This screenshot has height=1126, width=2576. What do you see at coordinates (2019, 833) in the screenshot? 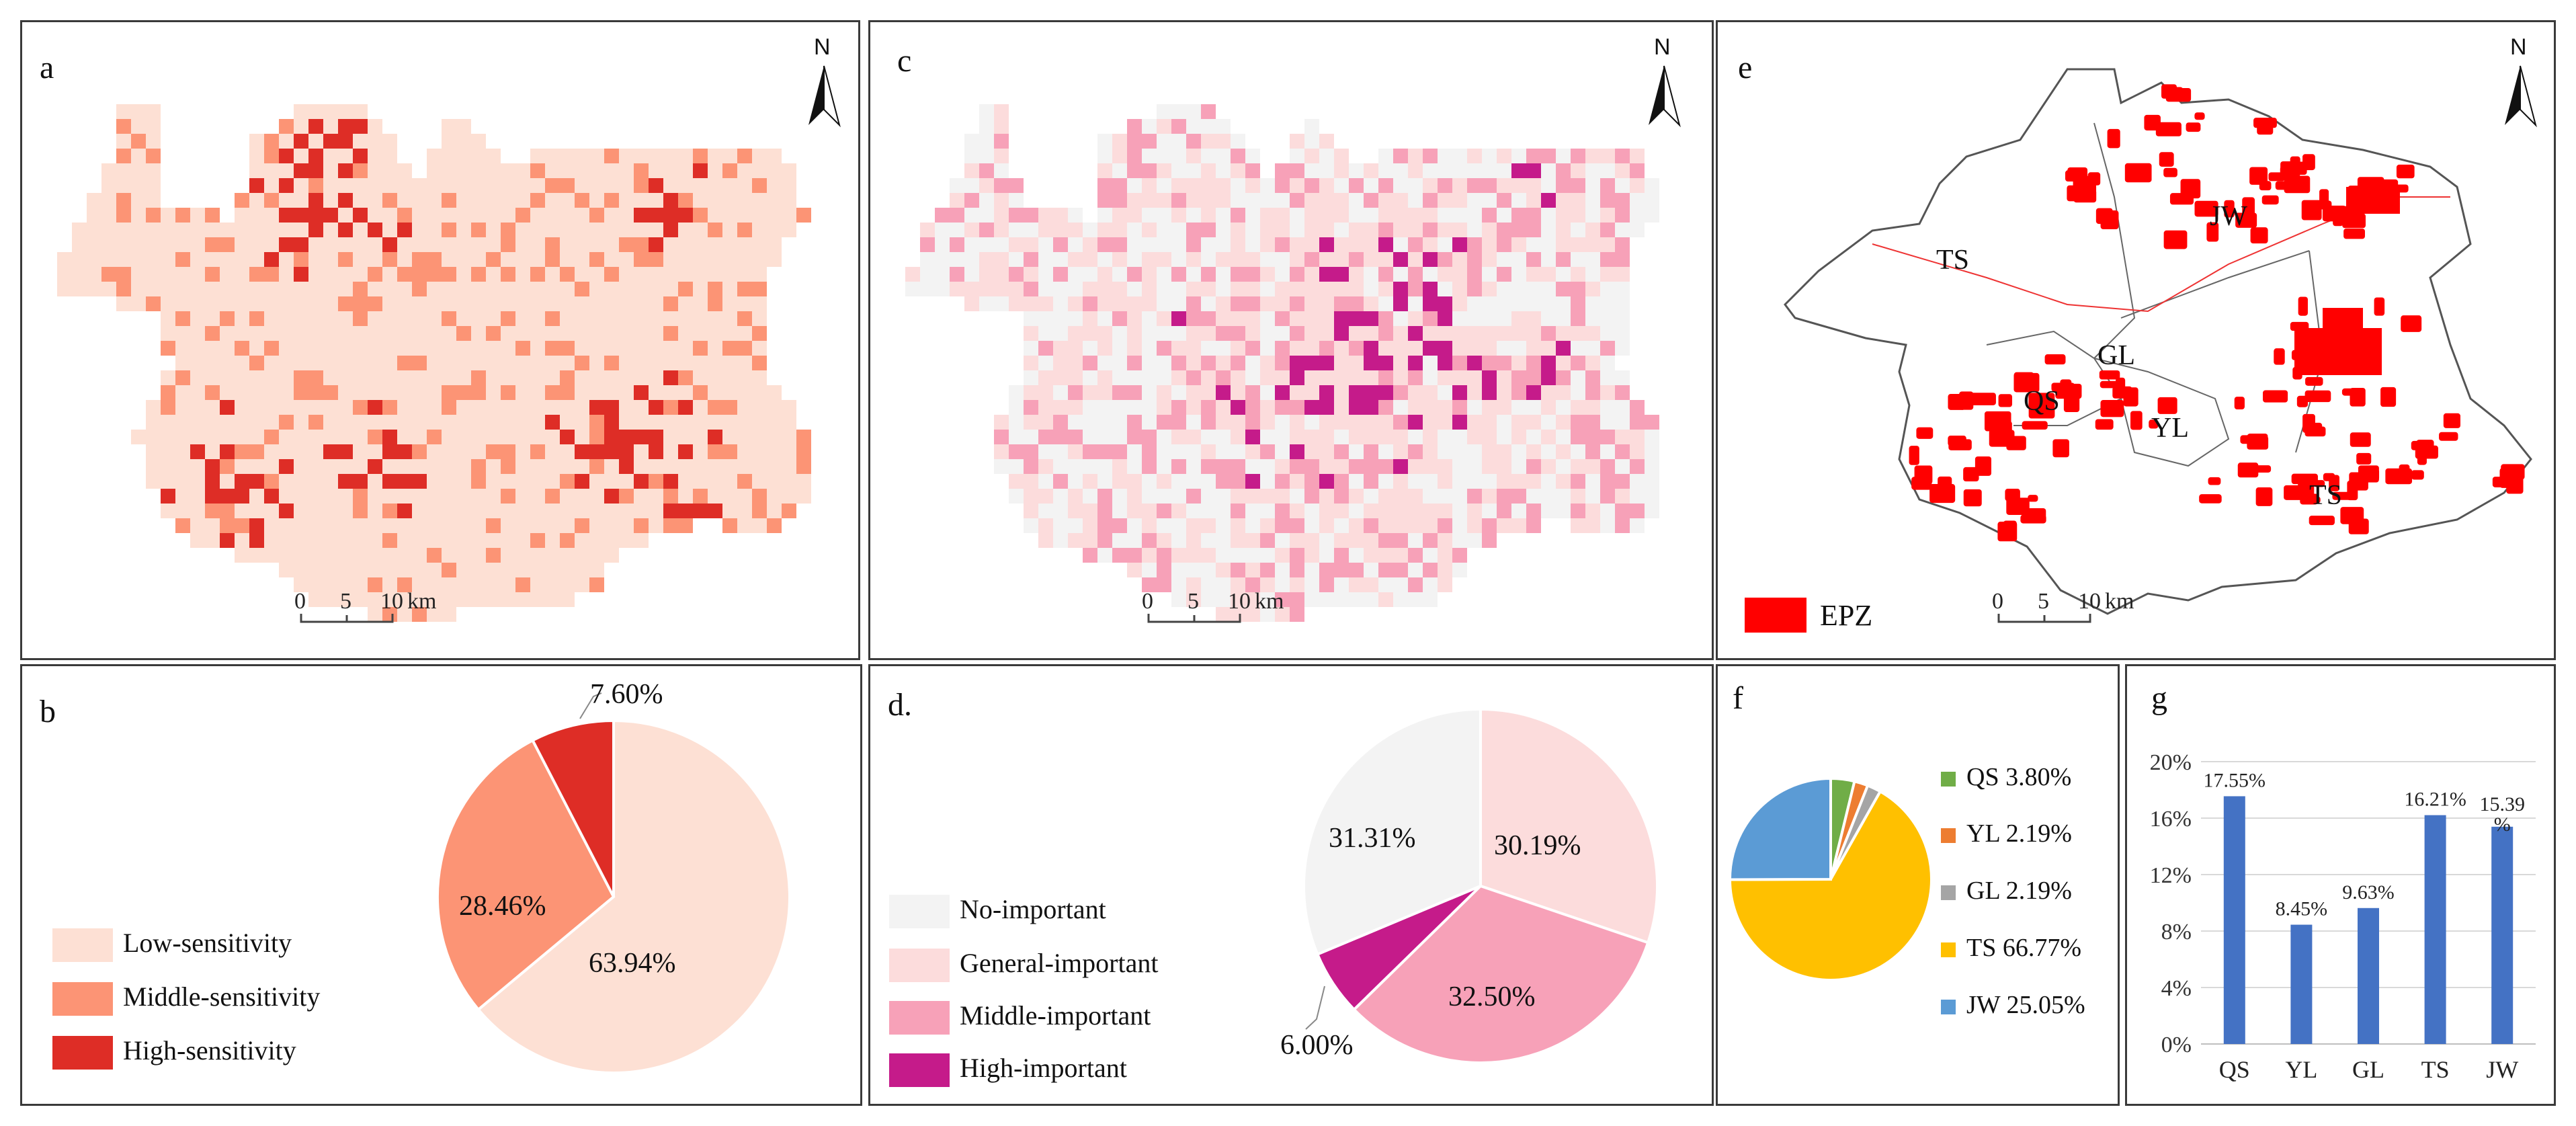
I see `legend-label: YL 2.19%` at bounding box center [2019, 833].